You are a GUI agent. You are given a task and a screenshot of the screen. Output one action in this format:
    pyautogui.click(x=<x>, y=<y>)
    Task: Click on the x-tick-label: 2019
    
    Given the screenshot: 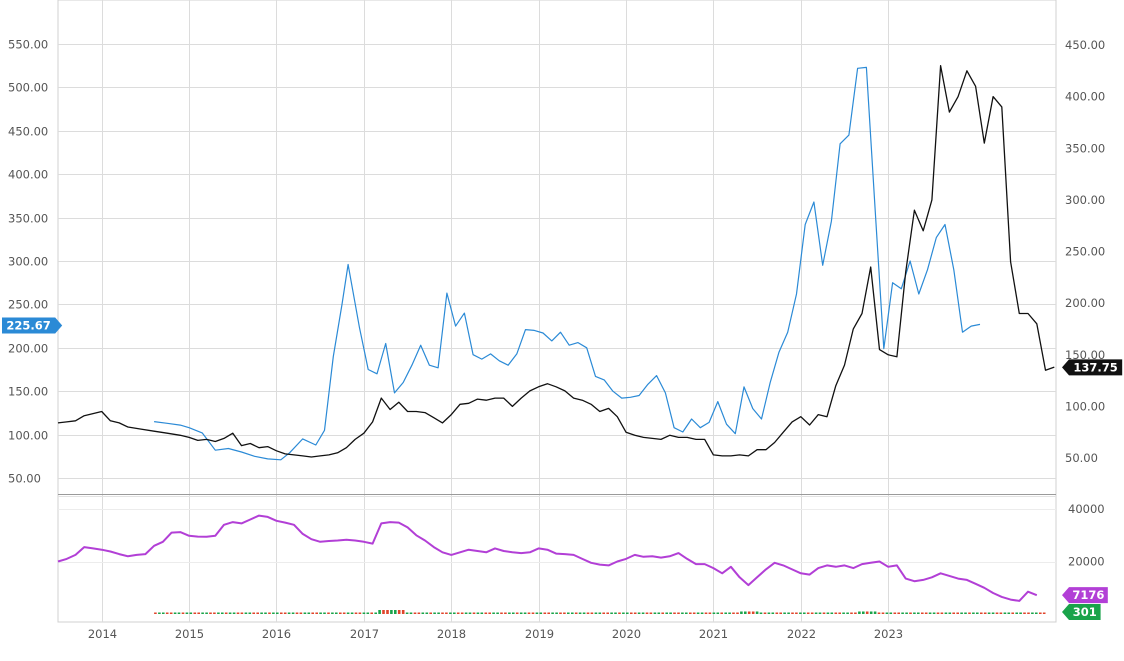 What is the action you would take?
    pyautogui.click(x=539, y=634)
    